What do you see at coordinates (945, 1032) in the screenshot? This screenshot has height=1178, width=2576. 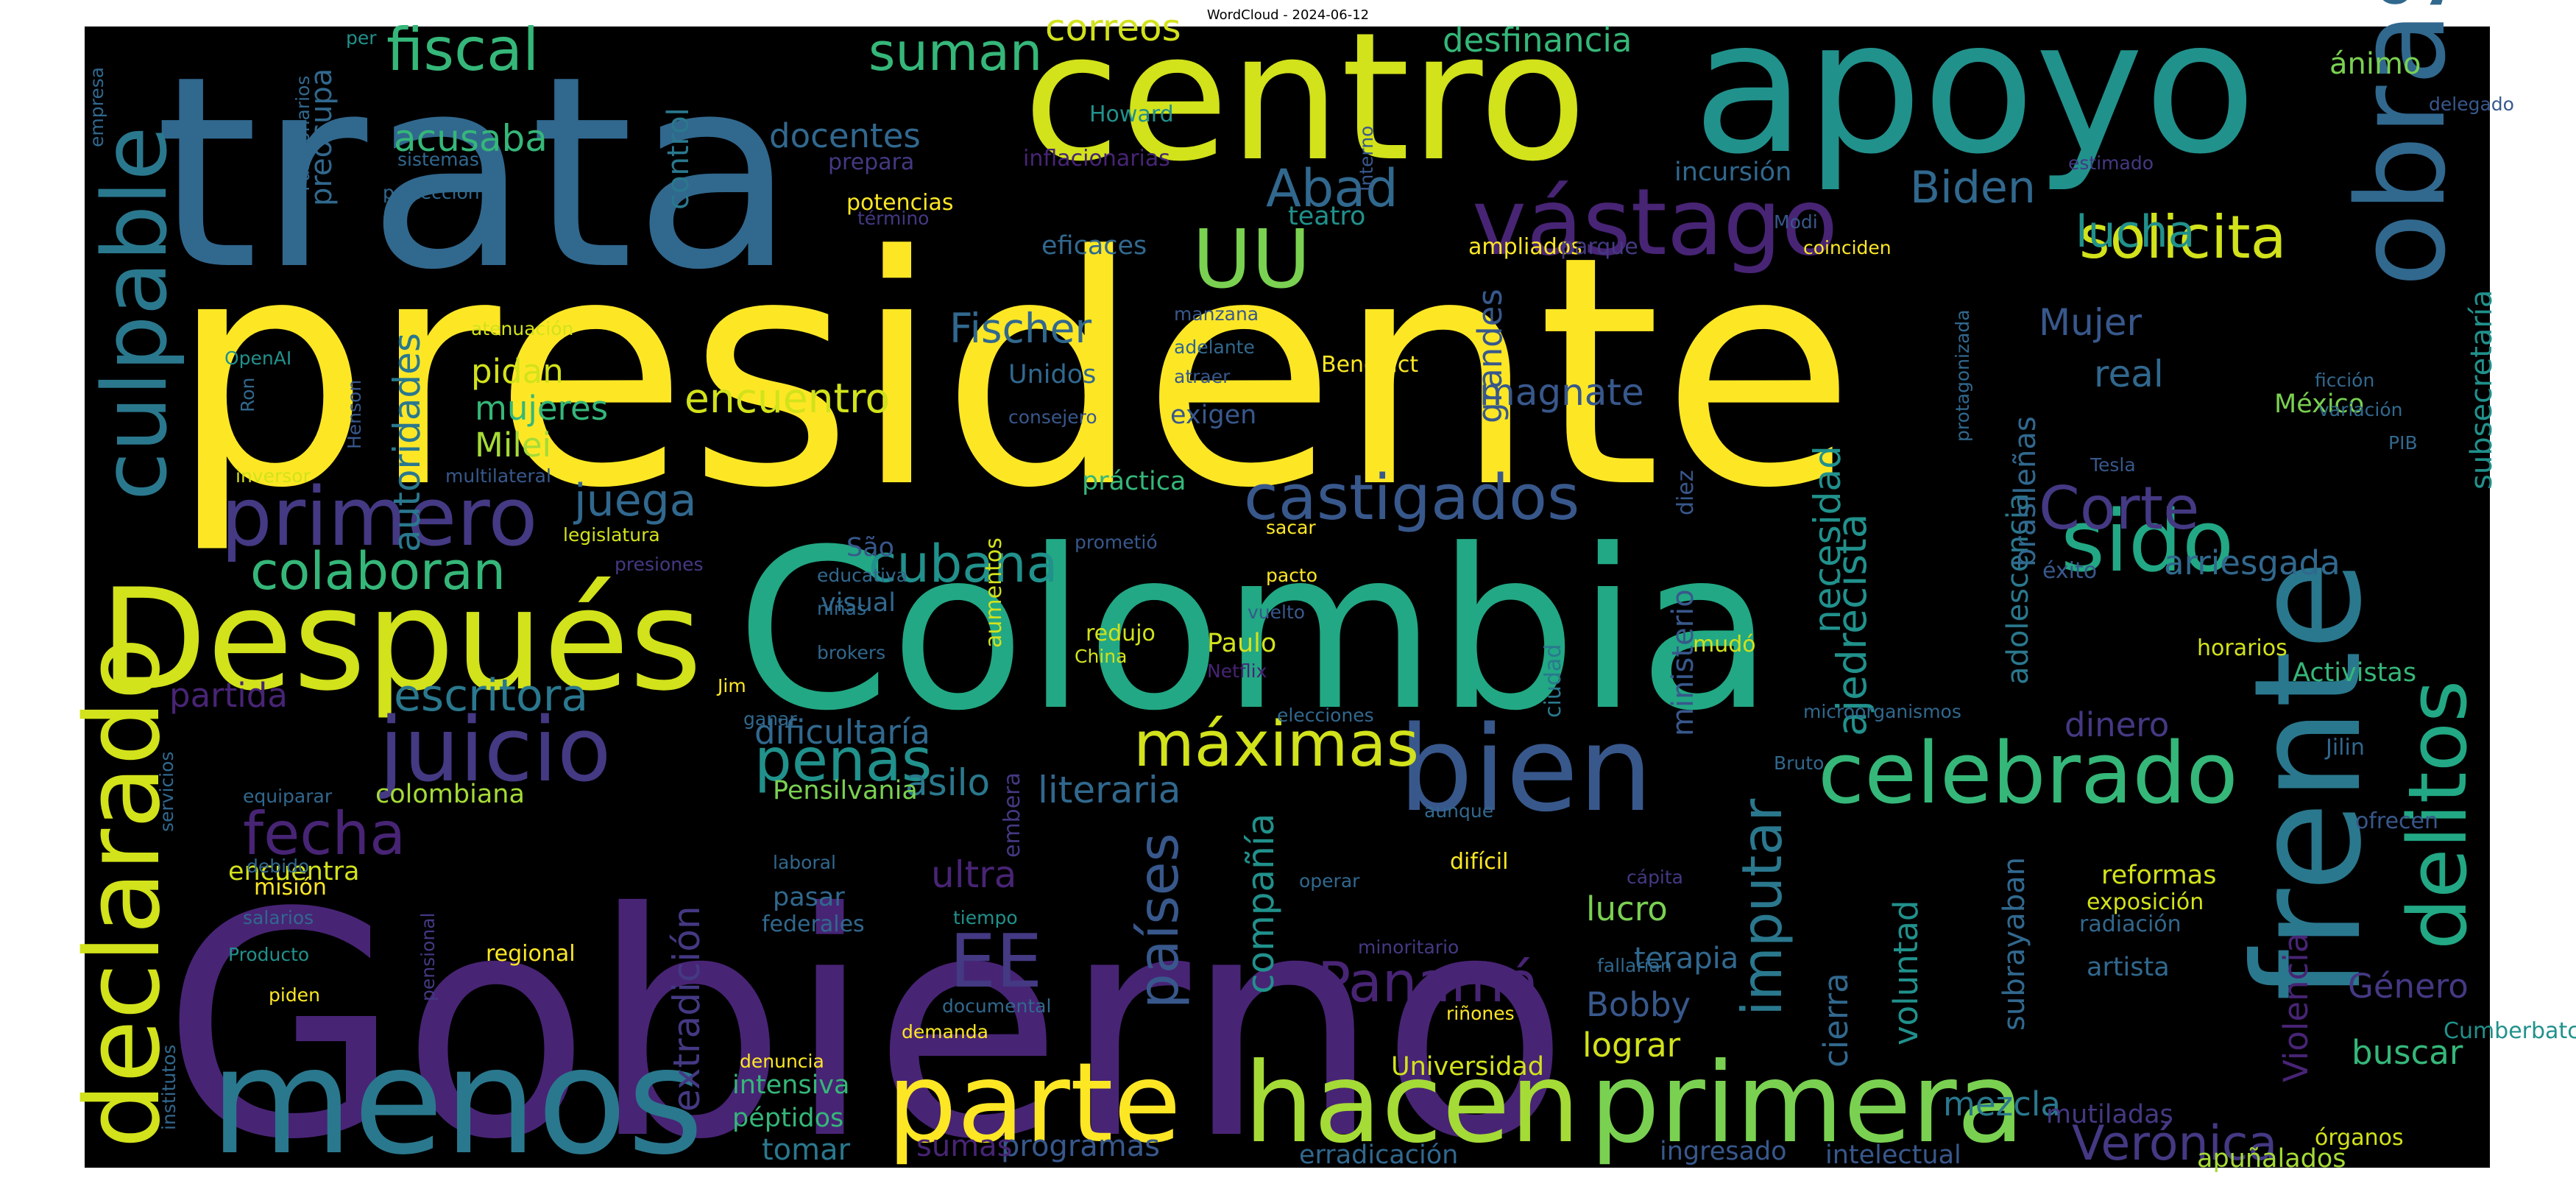 I see `word-193: demanda` at bounding box center [945, 1032].